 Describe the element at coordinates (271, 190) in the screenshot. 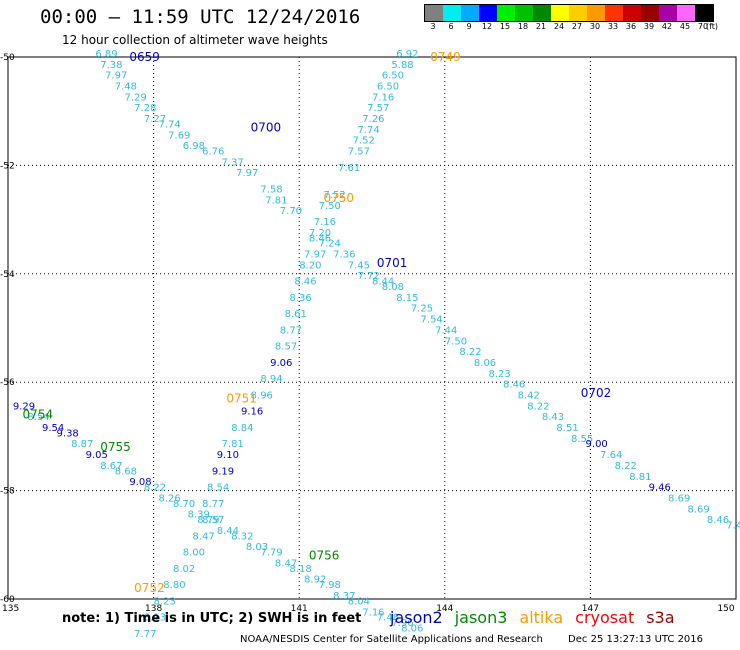

I see `swh-value-label: 7.58` at that location.